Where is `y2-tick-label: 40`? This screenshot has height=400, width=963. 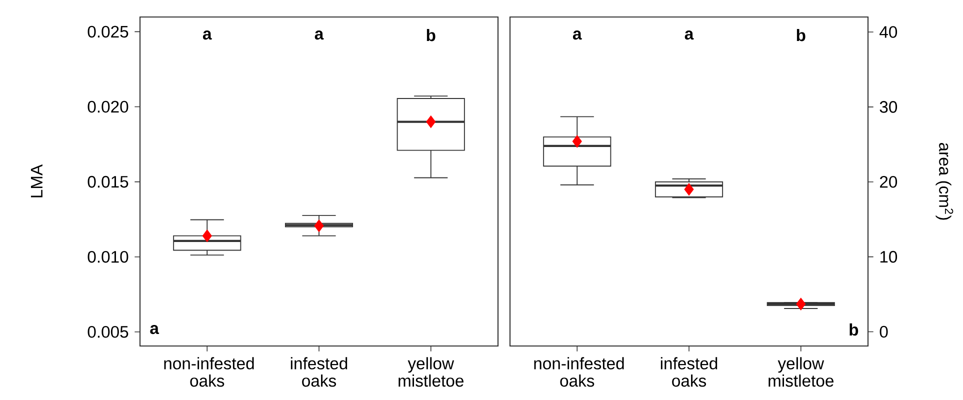 y2-tick-label: 40 is located at coordinates (889, 32).